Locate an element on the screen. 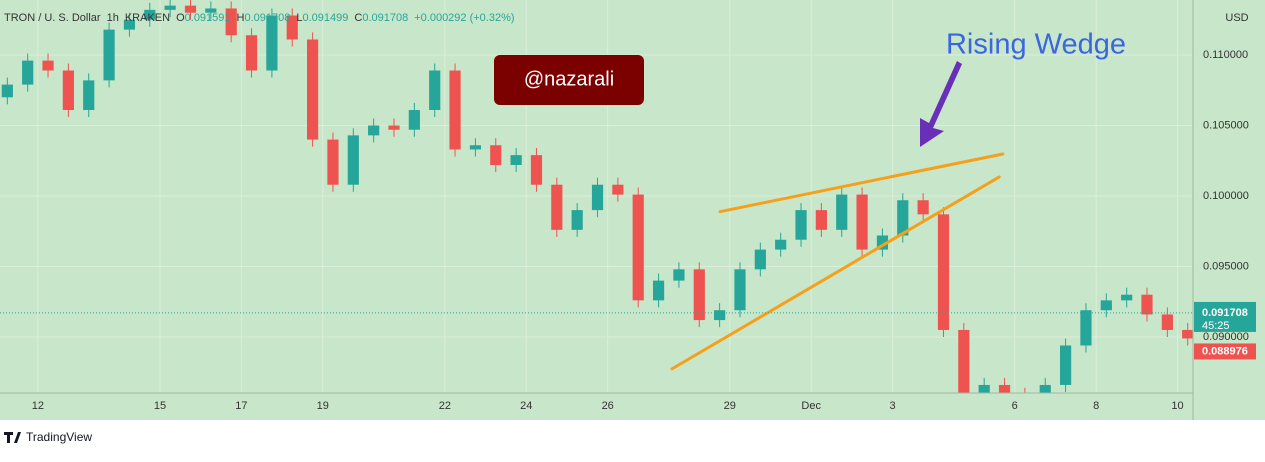  annotation: Rising Wedge is located at coordinates (1036, 45).